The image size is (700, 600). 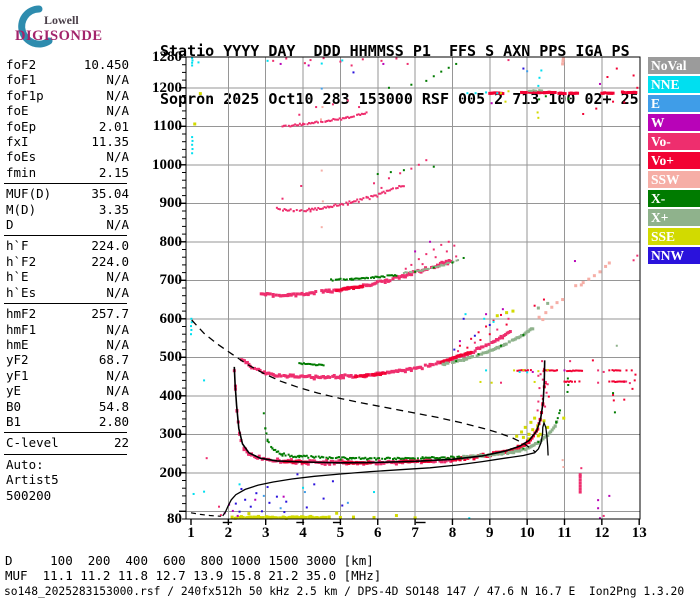 What do you see at coordinates (67, 95) in the screenshot?
I see `param-row: foF1p N/A` at bounding box center [67, 95].